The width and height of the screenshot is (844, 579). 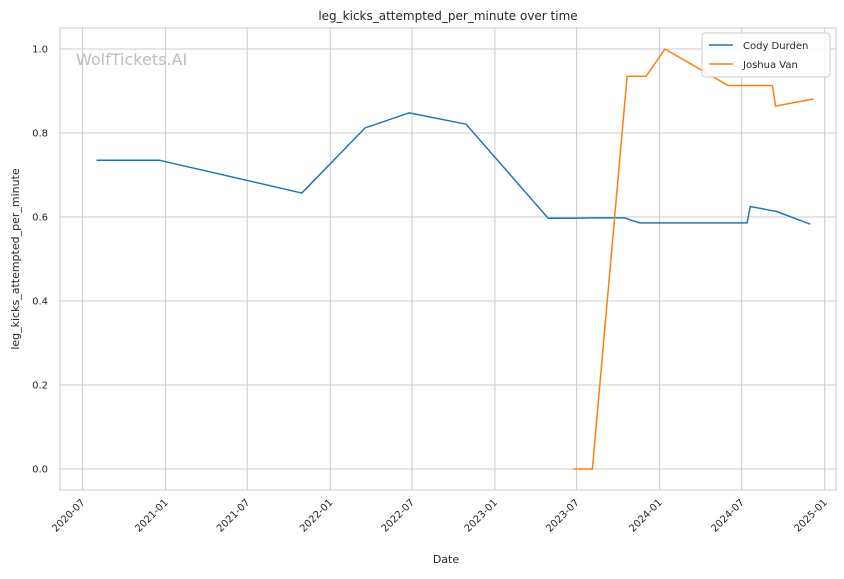 What do you see at coordinates (770, 65) in the screenshot?
I see `legend-label-joshua-van: Joshua Van` at bounding box center [770, 65].